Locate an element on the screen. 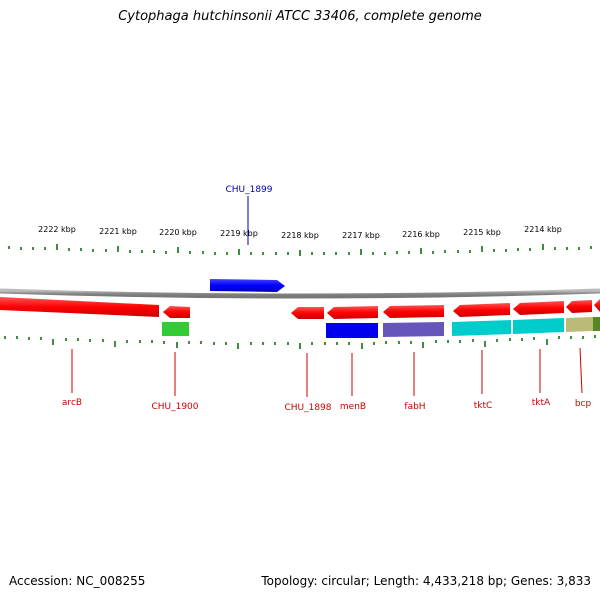  scale-label: 2221 kbp is located at coordinates (118, 231).